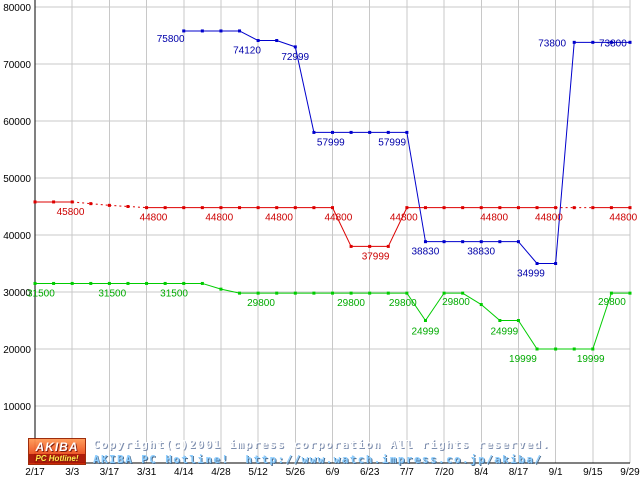 This screenshot has height=480, width=640. I want to click on x-tick-label: 3/31, so click(147, 472).